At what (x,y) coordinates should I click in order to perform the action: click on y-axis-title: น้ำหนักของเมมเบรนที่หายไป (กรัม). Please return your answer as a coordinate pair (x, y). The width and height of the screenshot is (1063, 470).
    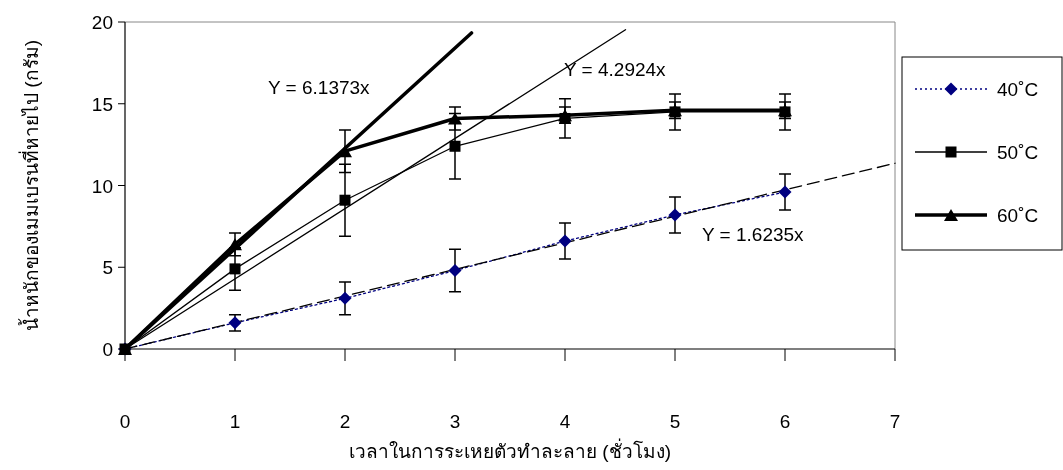
    Looking at the image, I should click on (30, 185).